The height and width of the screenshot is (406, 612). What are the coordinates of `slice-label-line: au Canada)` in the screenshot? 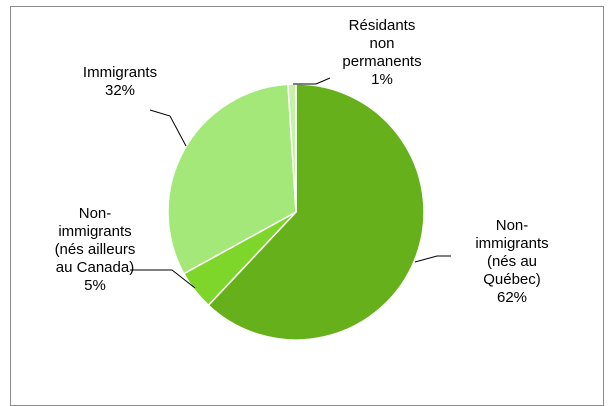 It's located at (95, 267).